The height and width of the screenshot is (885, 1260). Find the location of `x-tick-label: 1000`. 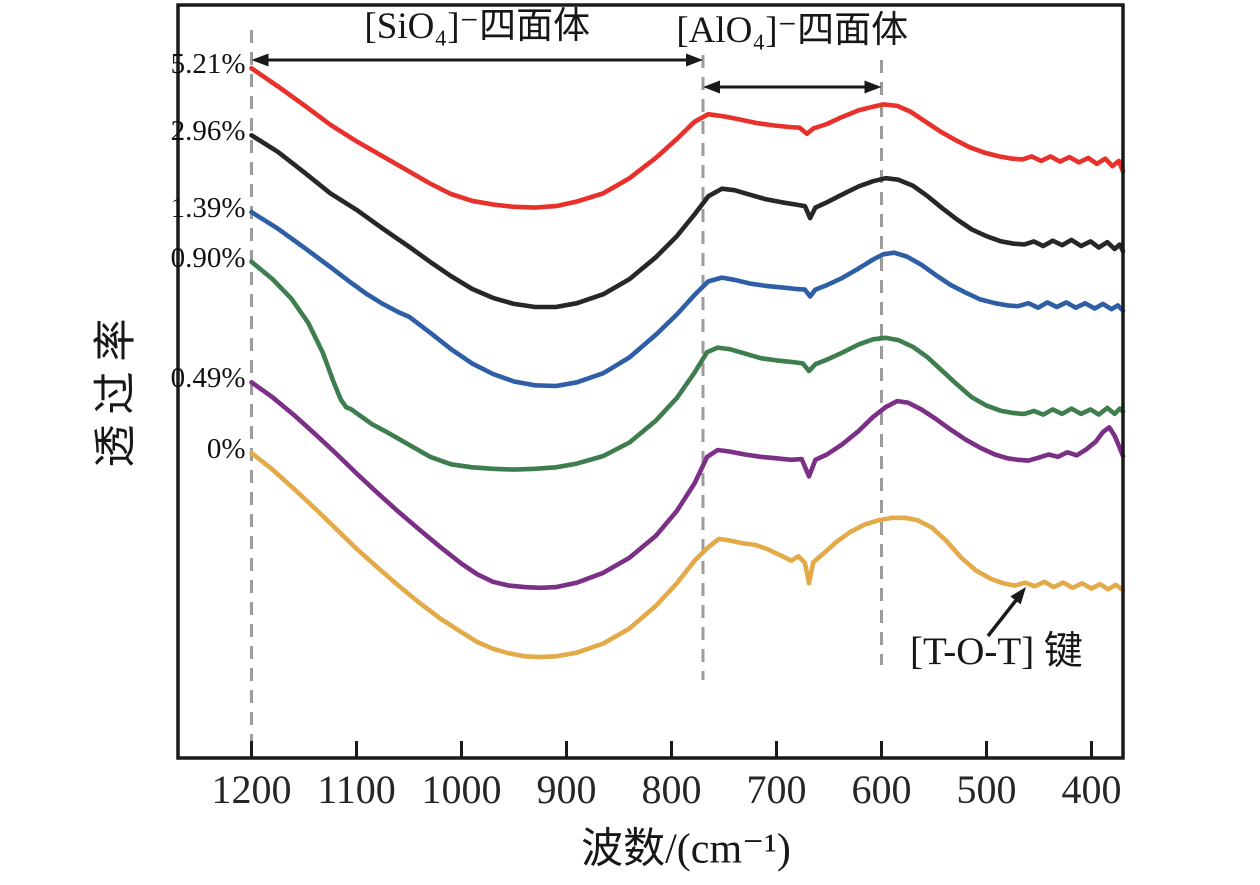

x-tick-label: 1000 is located at coordinates (461, 789).